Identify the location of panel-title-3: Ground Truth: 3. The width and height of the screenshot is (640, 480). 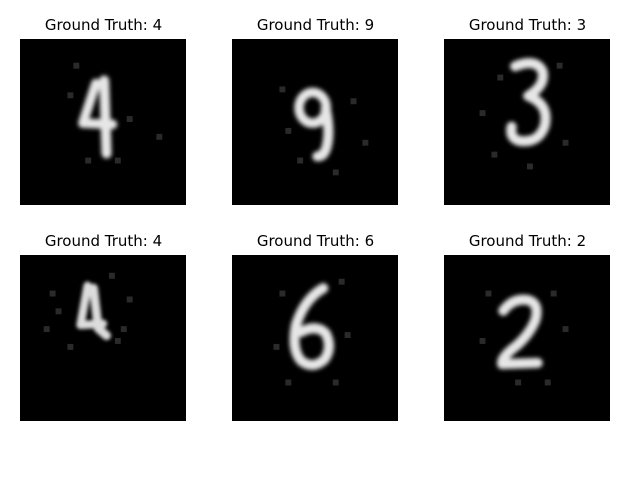
(527, 25).